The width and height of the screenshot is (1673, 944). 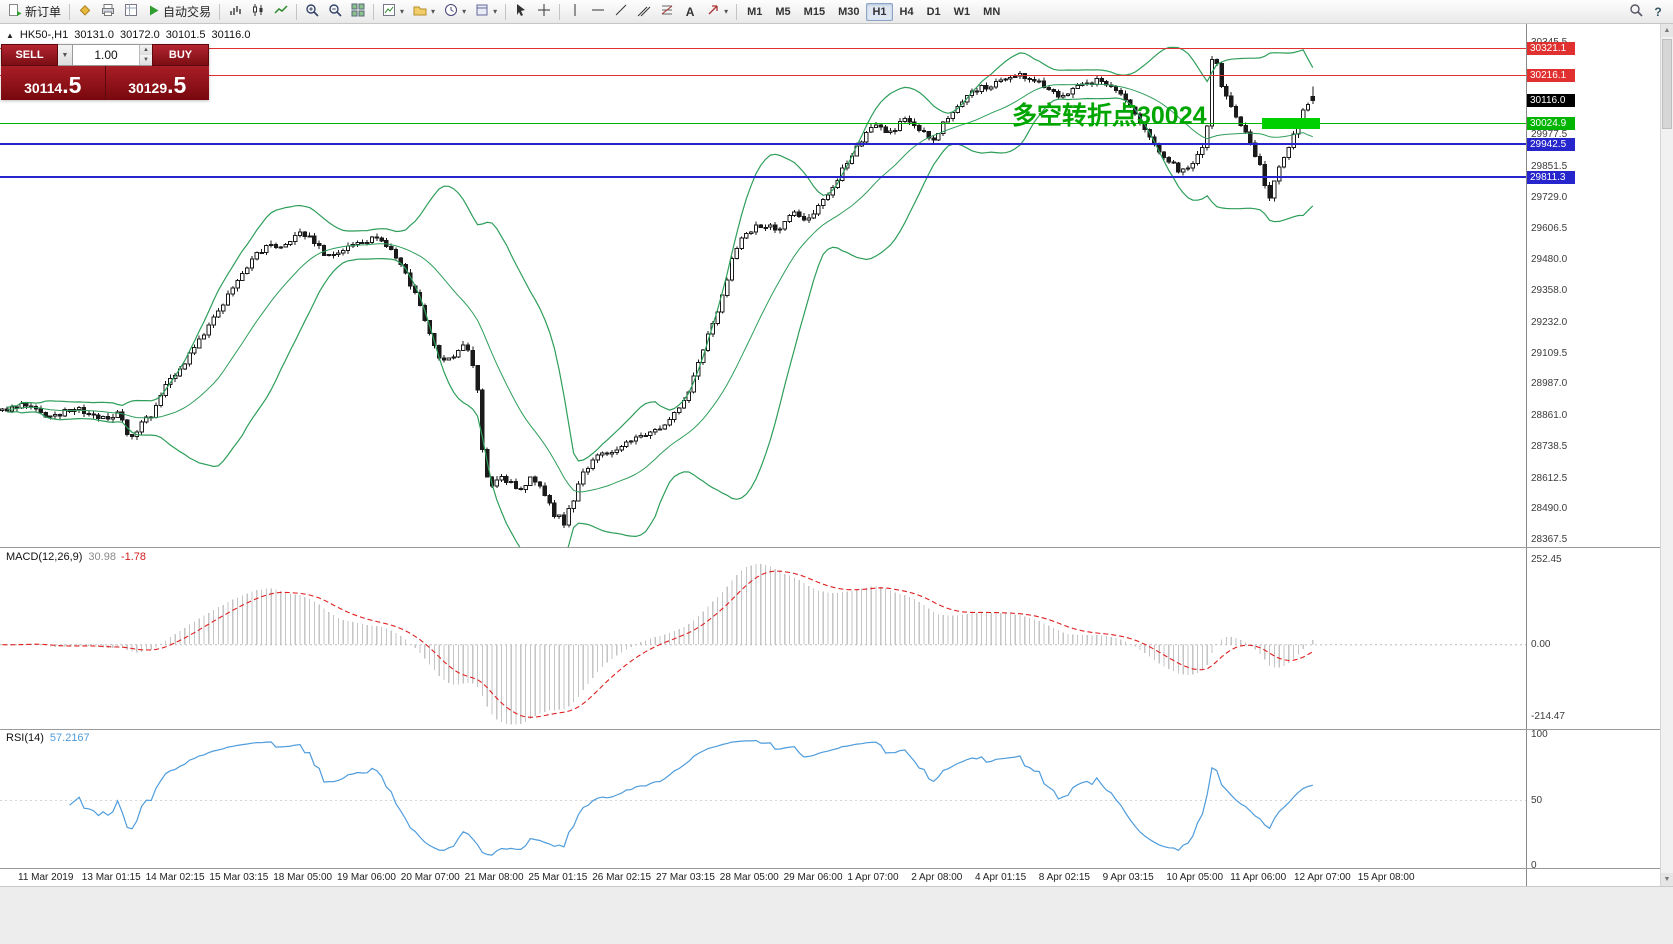 I want to click on volume-dropdown-button: ▼, so click(x=65, y=55).